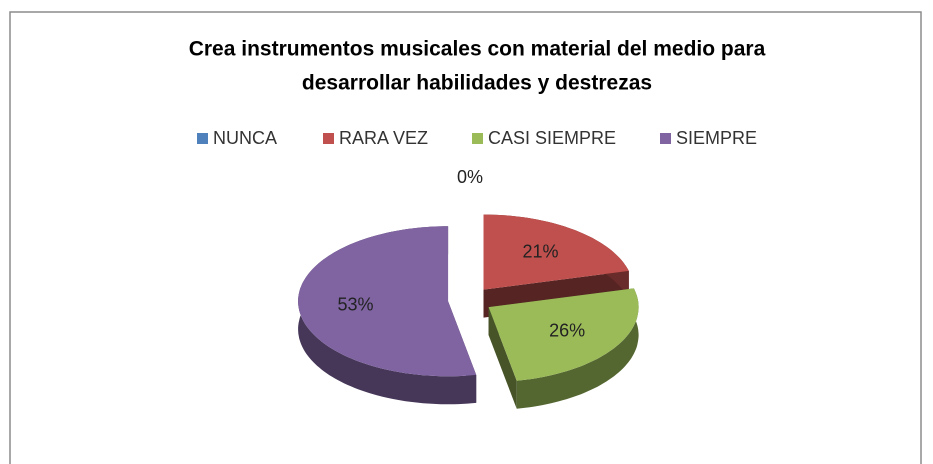  What do you see at coordinates (470, 177) in the screenshot?
I see `data-label: 0%` at bounding box center [470, 177].